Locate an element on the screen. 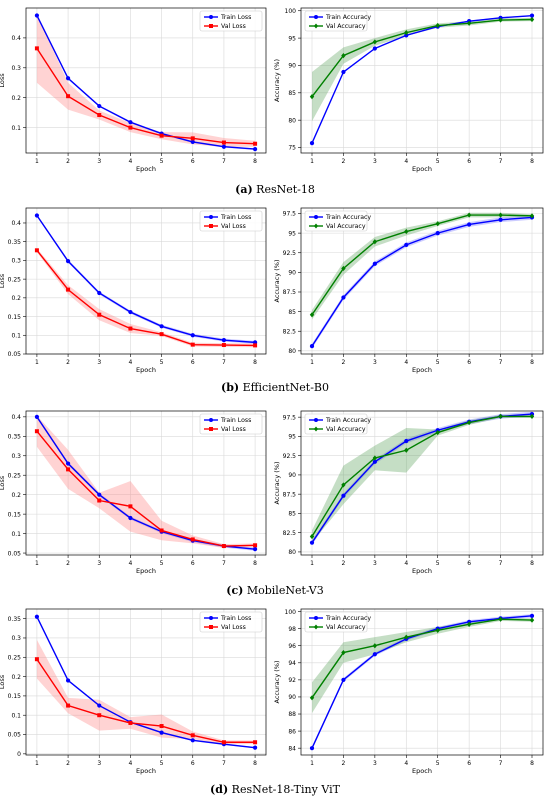  y-tick-label: 92 is located at coordinates (292, 680).